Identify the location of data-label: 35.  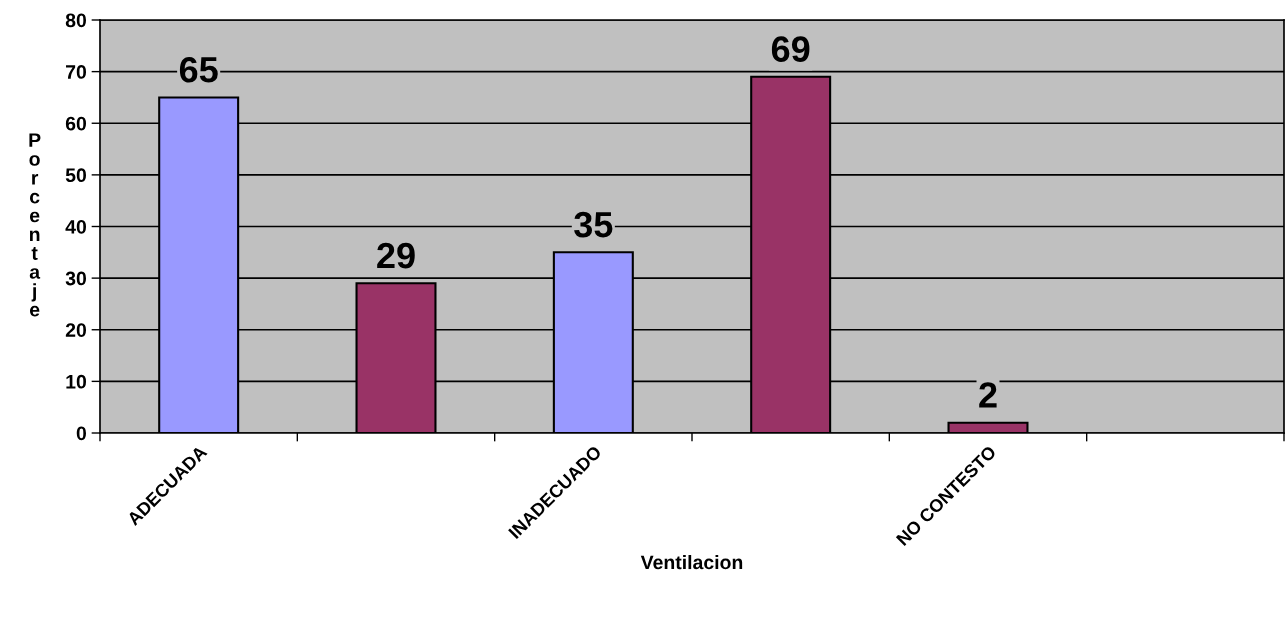
(593, 224).